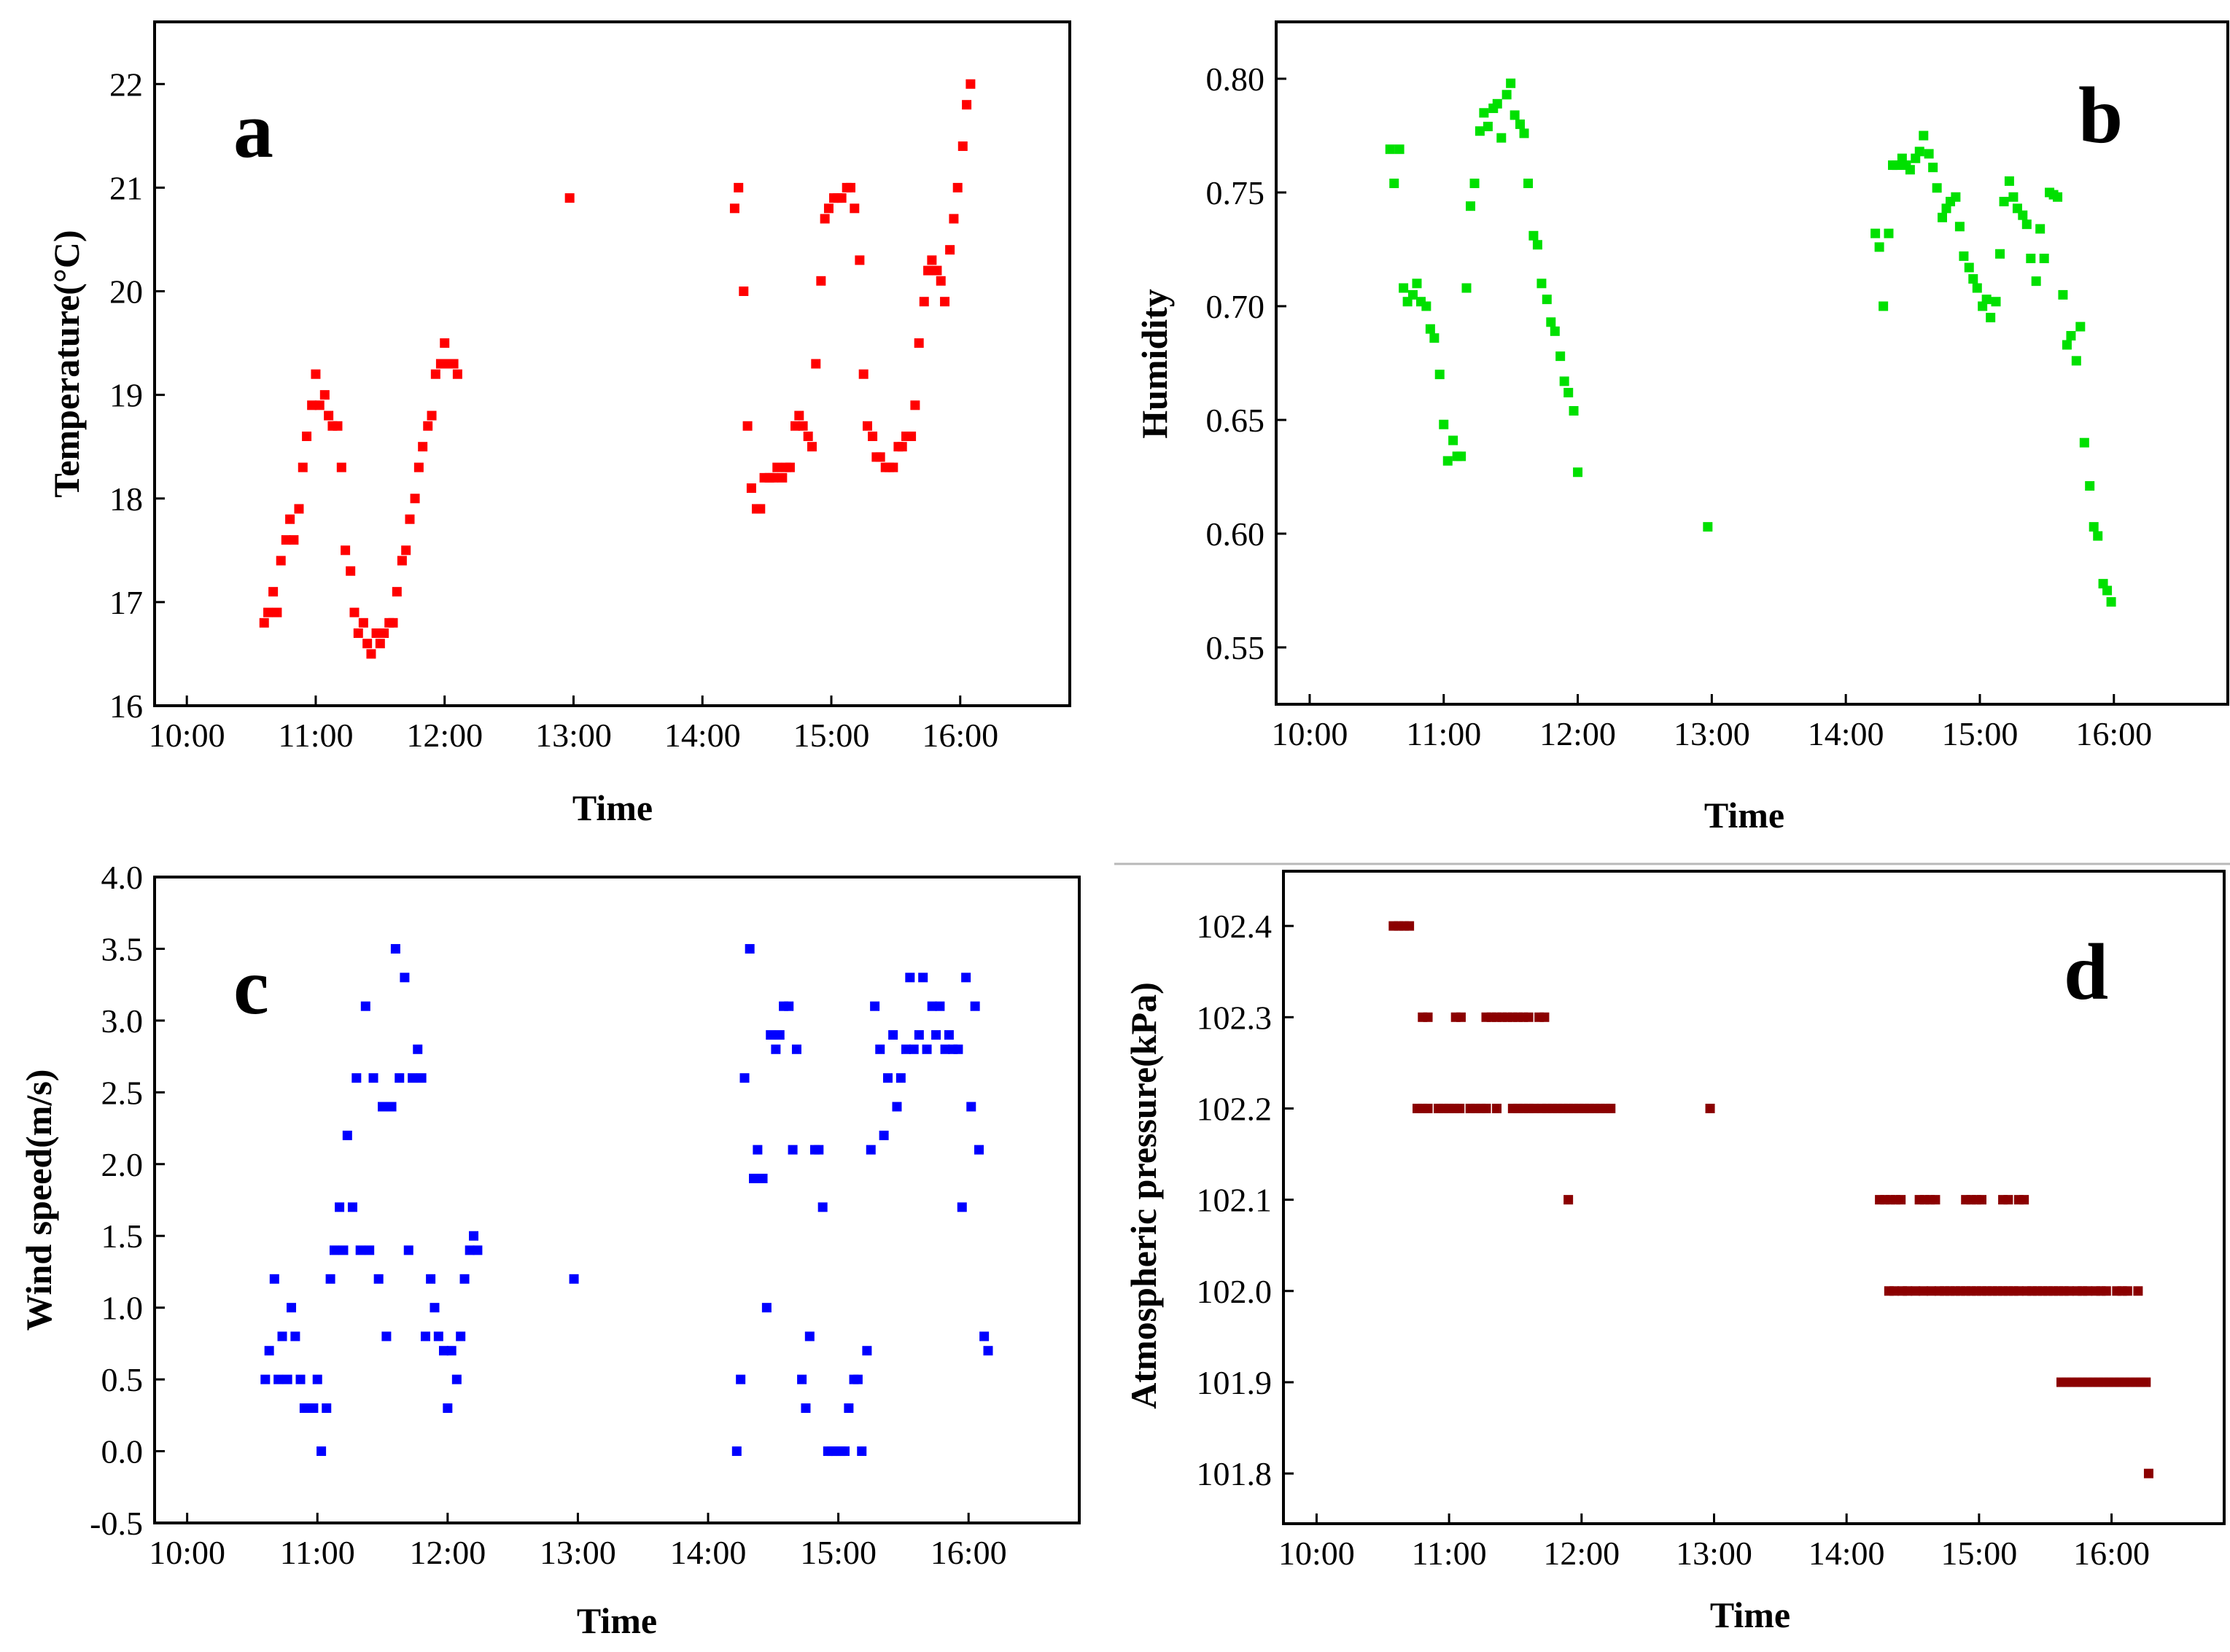 The width and height of the screenshot is (2230, 1652). I want to click on x-tick-label: 12:00, so click(444, 735).